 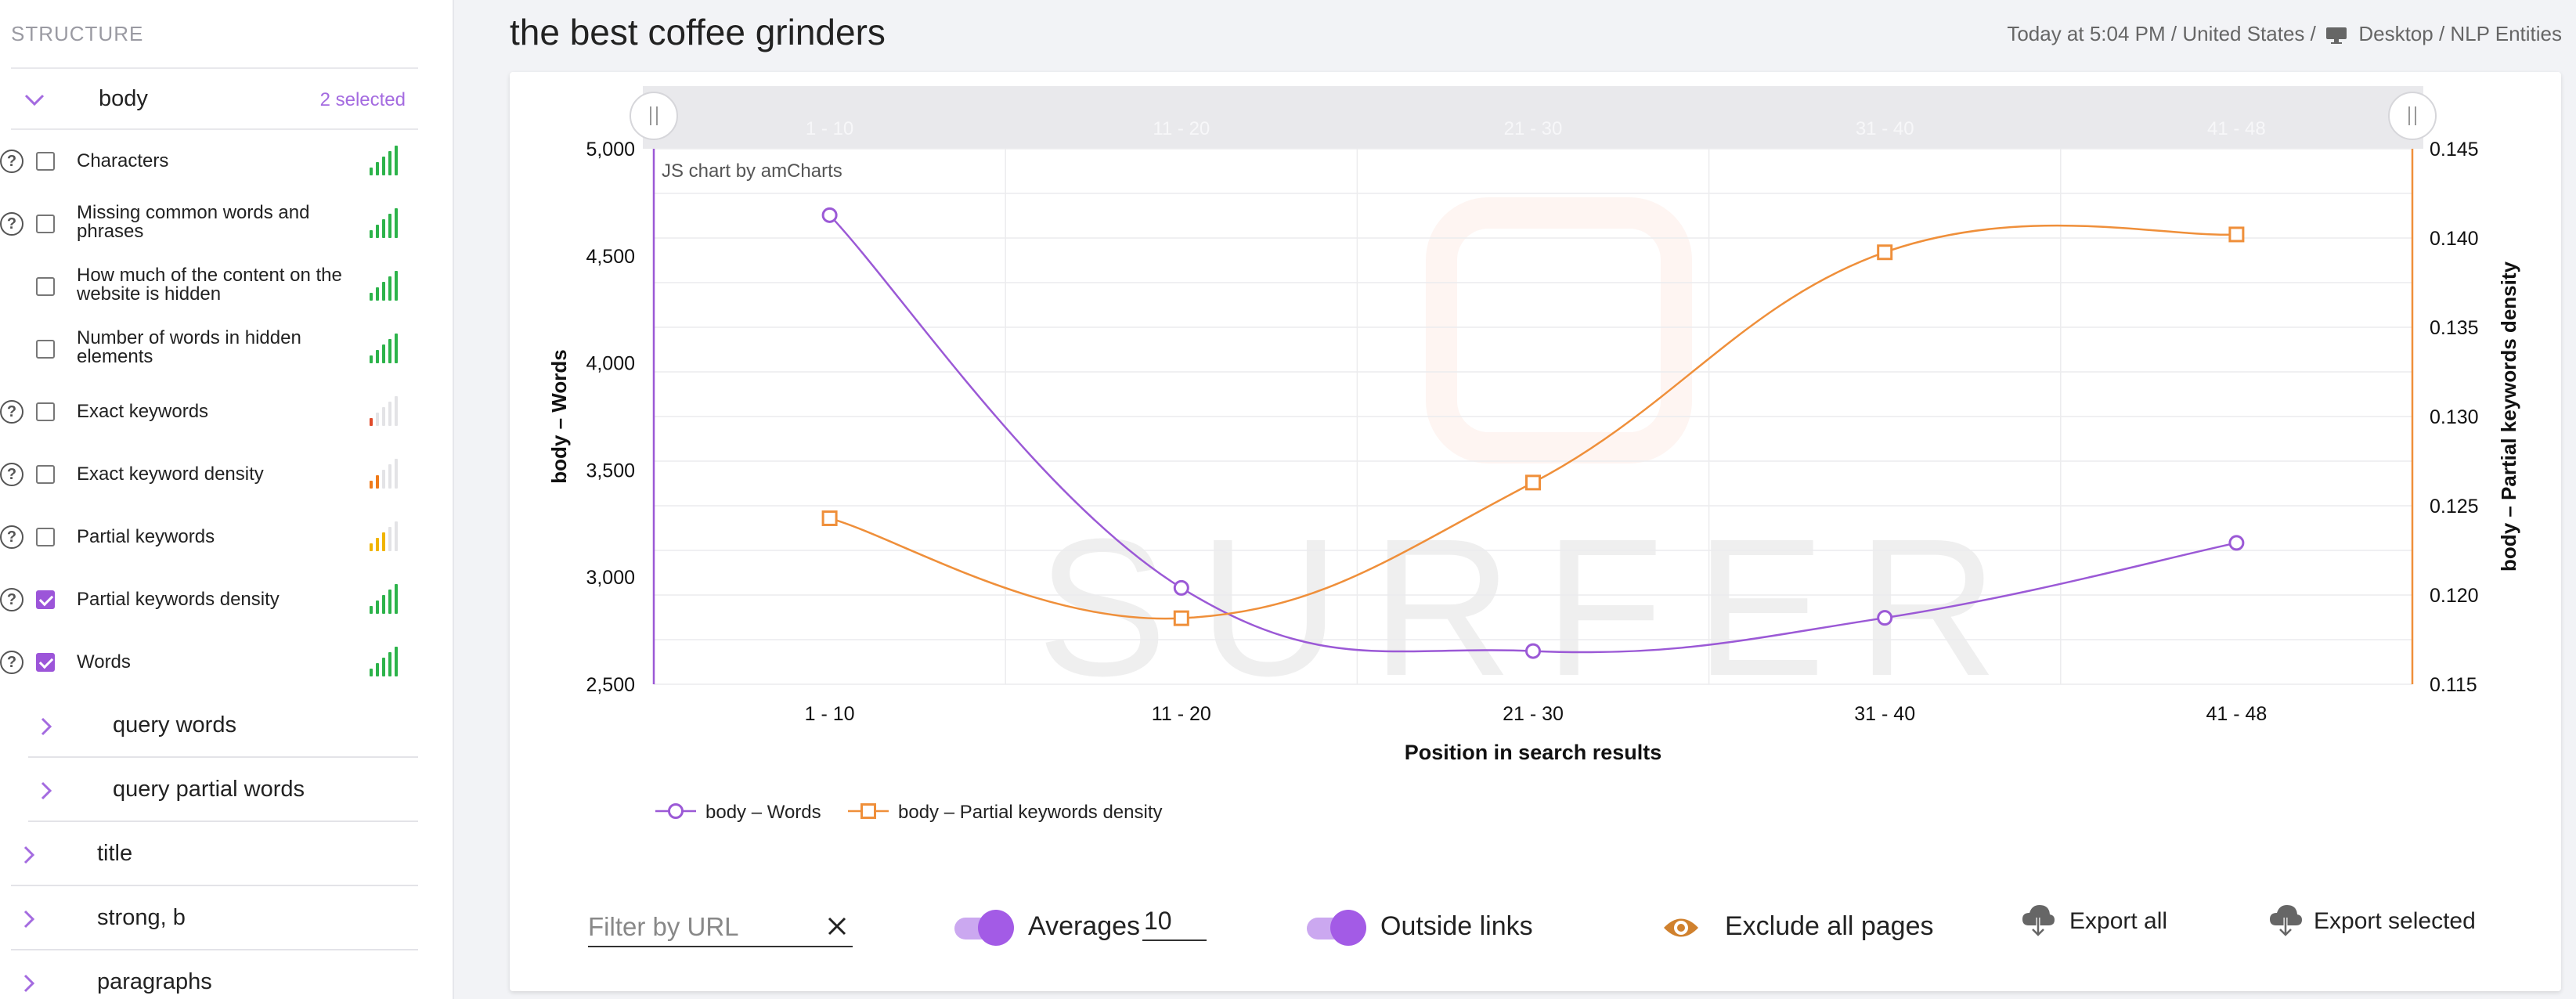 What do you see at coordinates (203, 224) in the screenshot?
I see `metric-row: ? Missing common words and phrases` at bounding box center [203, 224].